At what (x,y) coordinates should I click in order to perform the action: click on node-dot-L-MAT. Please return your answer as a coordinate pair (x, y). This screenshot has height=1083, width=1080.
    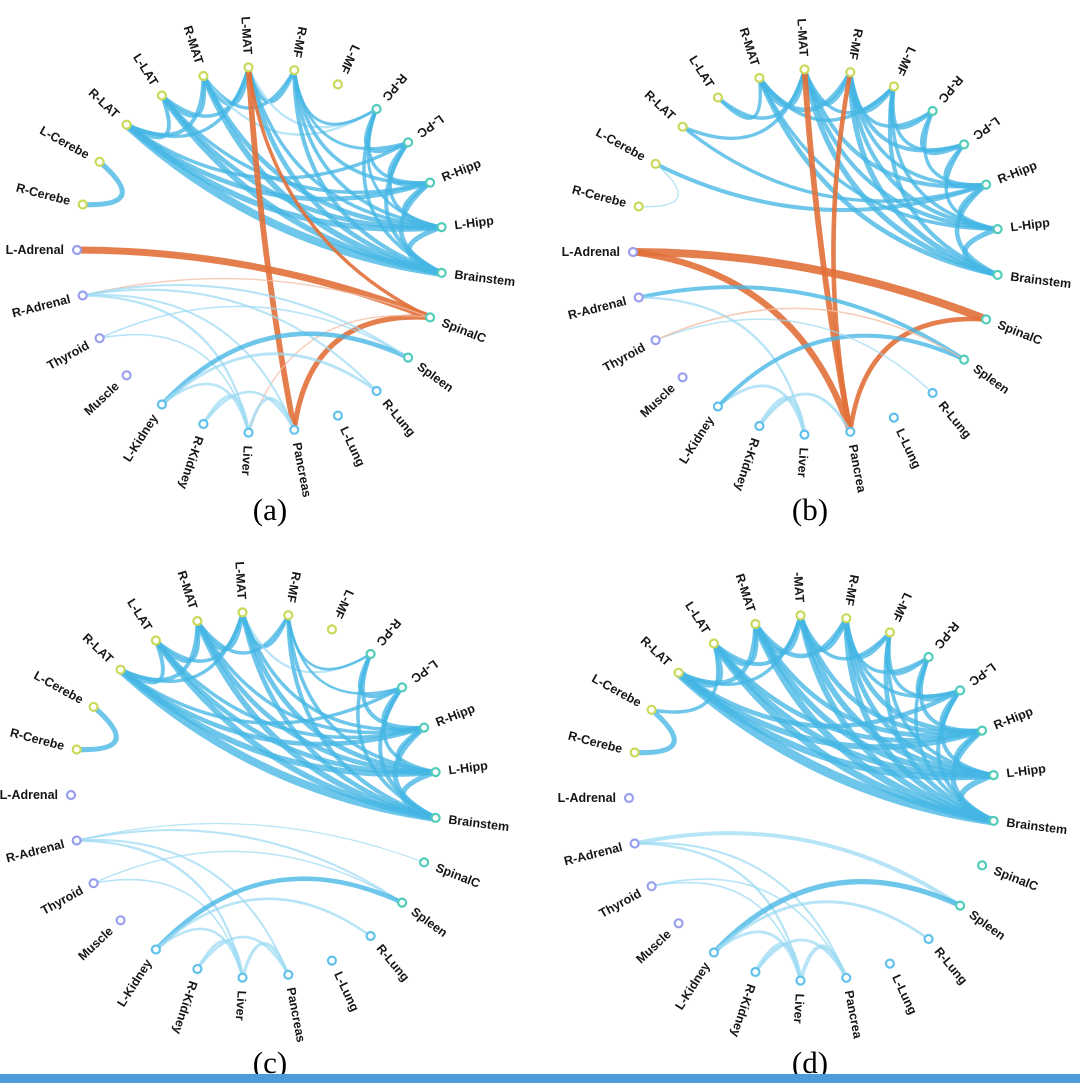
    Looking at the image, I should click on (248, 67).